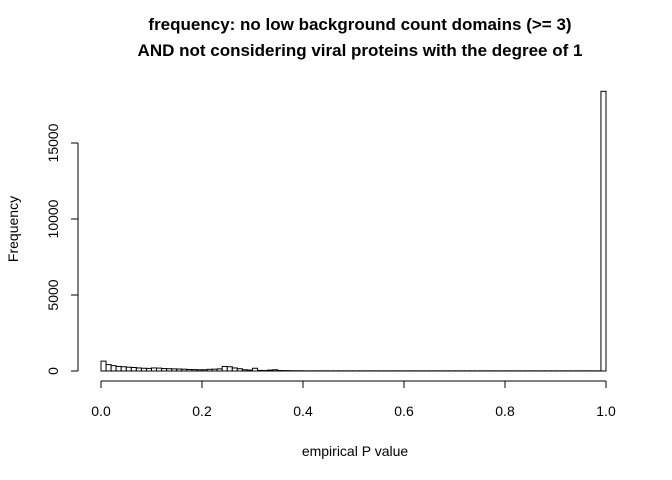 This screenshot has height=480, width=672. I want to click on x-tick-label: 1.0, so click(606, 411).